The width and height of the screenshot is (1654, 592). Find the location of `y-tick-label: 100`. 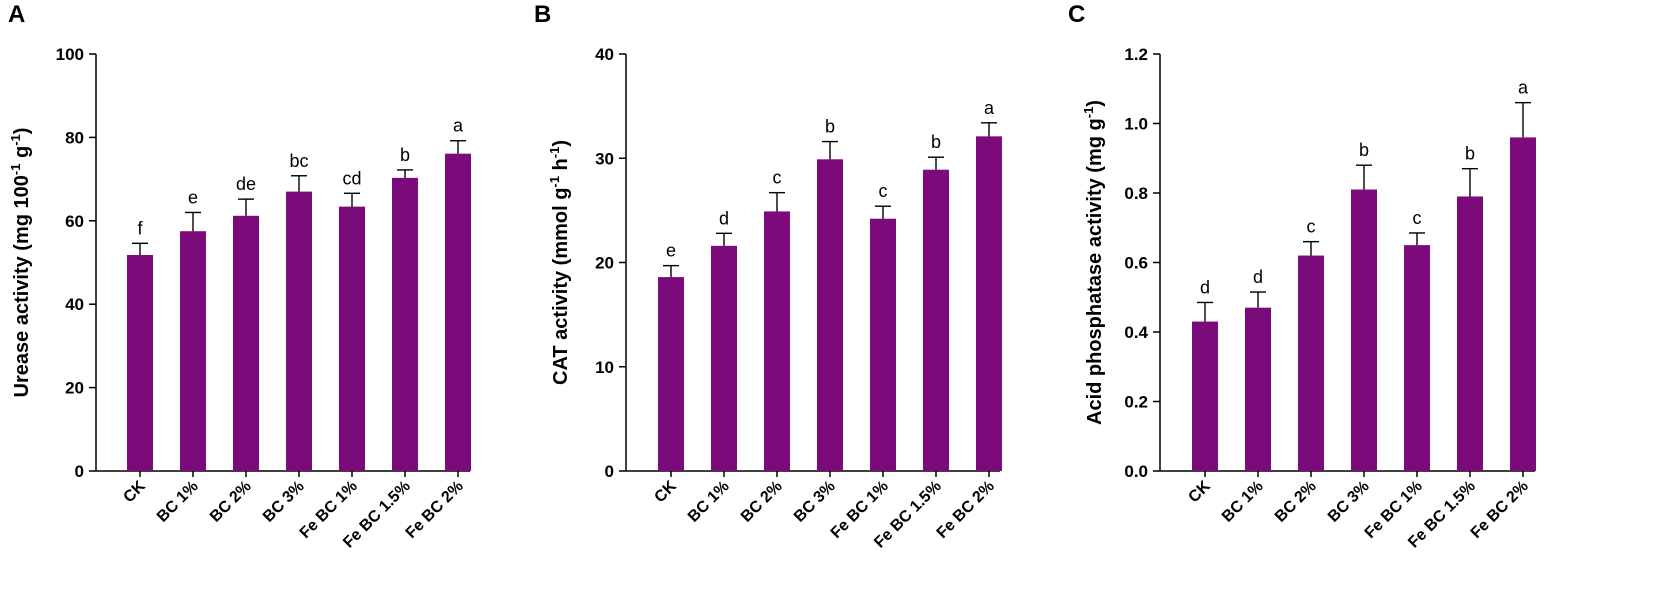

y-tick-label: 100 is located at coordinates (70, 54).